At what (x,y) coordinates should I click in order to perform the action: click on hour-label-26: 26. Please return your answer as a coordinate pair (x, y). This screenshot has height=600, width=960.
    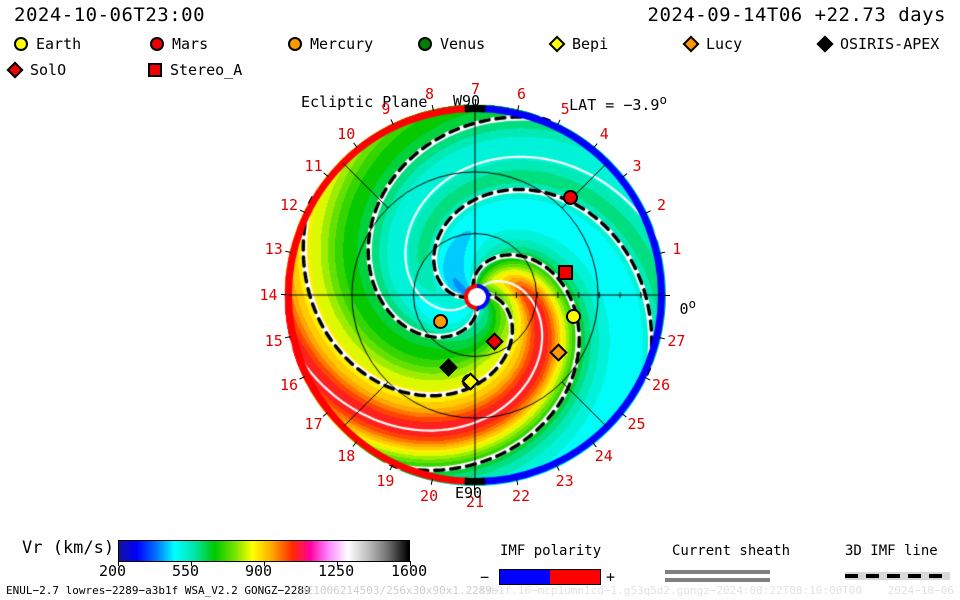
    Looking at the image, I should click on (661, 384).